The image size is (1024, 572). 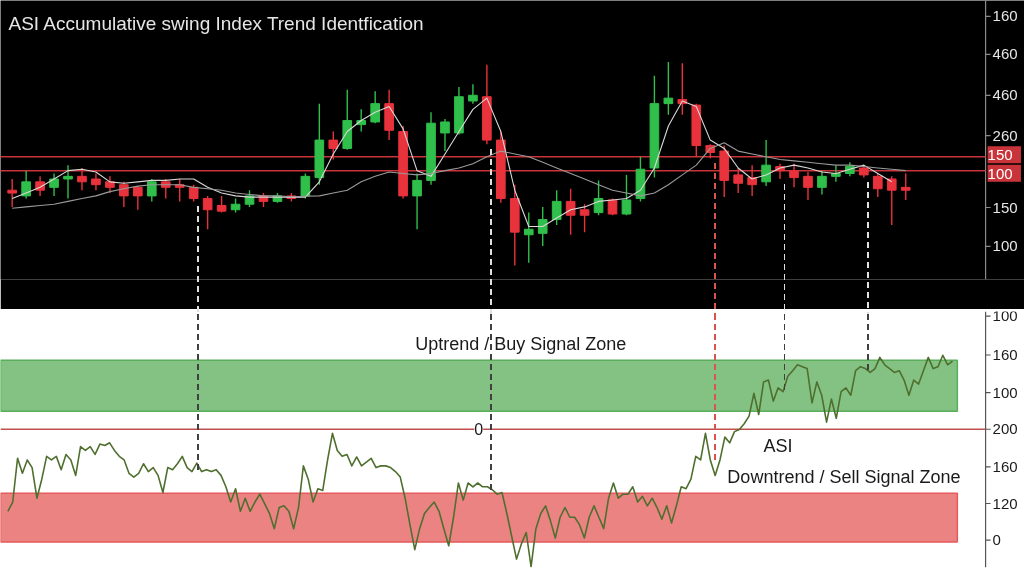 I want to click on text: 120, so click(x=1005, y=503).